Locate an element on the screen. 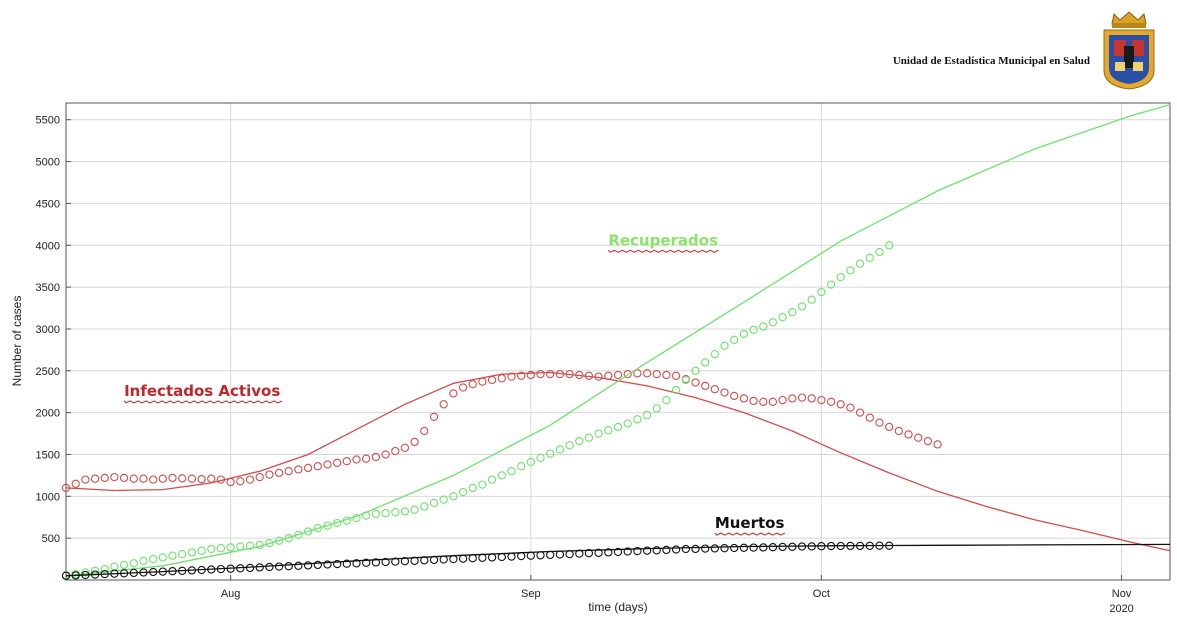 This screenshot has width=1177, height=626. x-tick-label: Nov is located at coordinates (1122, 594).